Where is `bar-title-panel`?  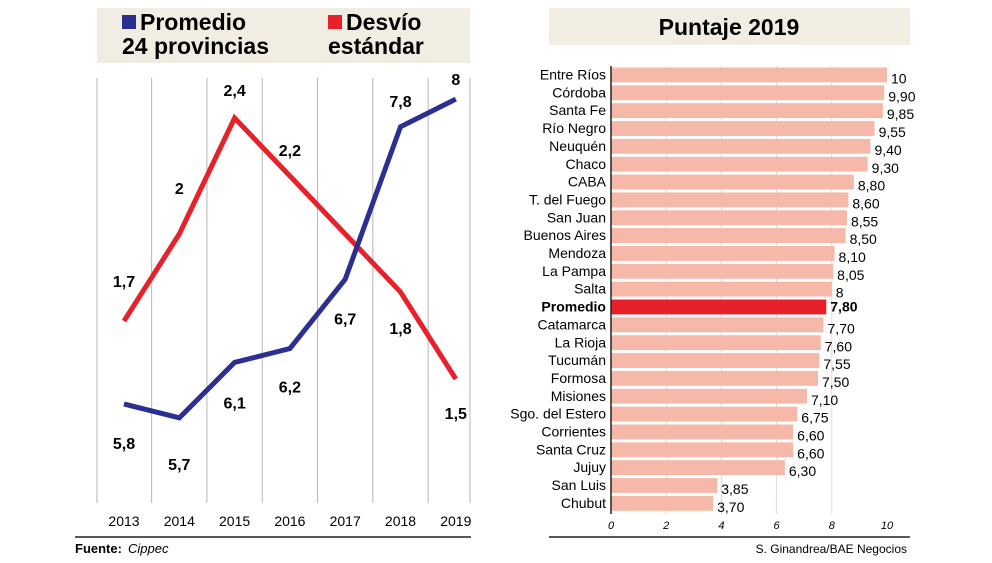
bar-title-panel is located at coordinates (729, 26).